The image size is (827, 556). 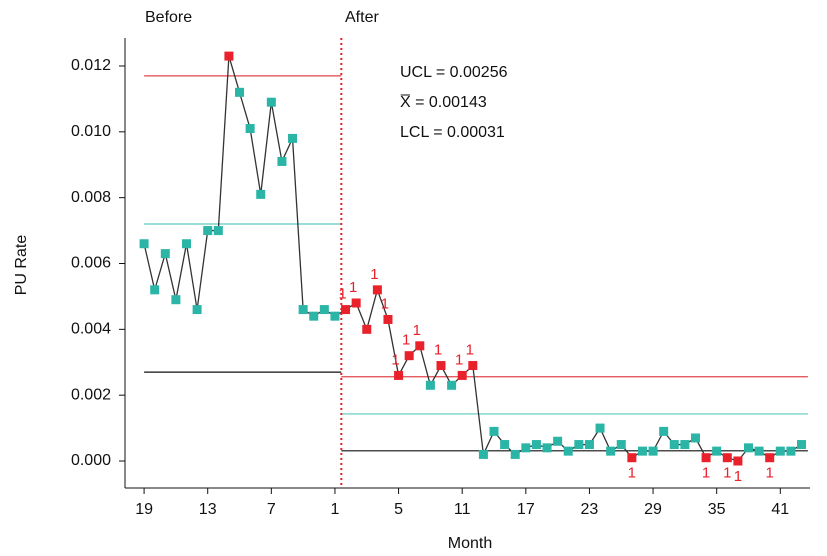 What do you see at coordinates (144, 509) in the screenshot?
I see `x-tick-label: 19` at bounding box center [144, 509].